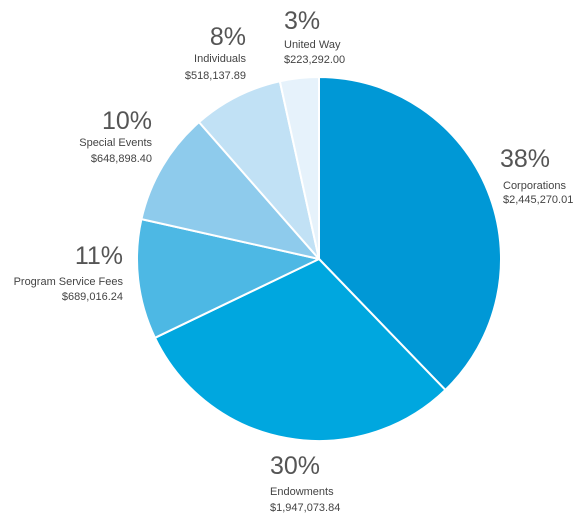 This screenshot has width=579, height=518. What do you see at coordinates (295, 466) in the screenshot?
I see `percent-label: 30%` at bounding box center [295, 466].